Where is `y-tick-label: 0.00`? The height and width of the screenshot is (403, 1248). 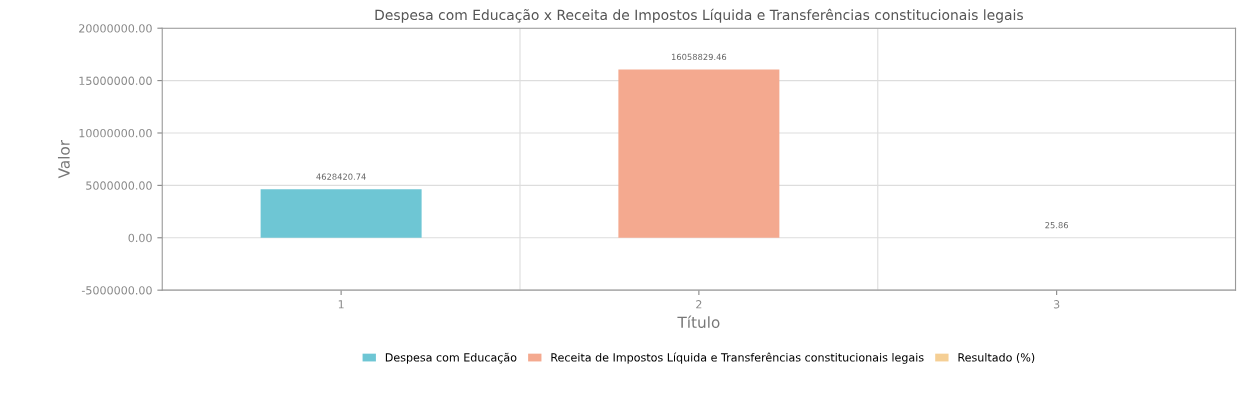
y-tick-label: 0.00 is located at coordinates (140, 238).